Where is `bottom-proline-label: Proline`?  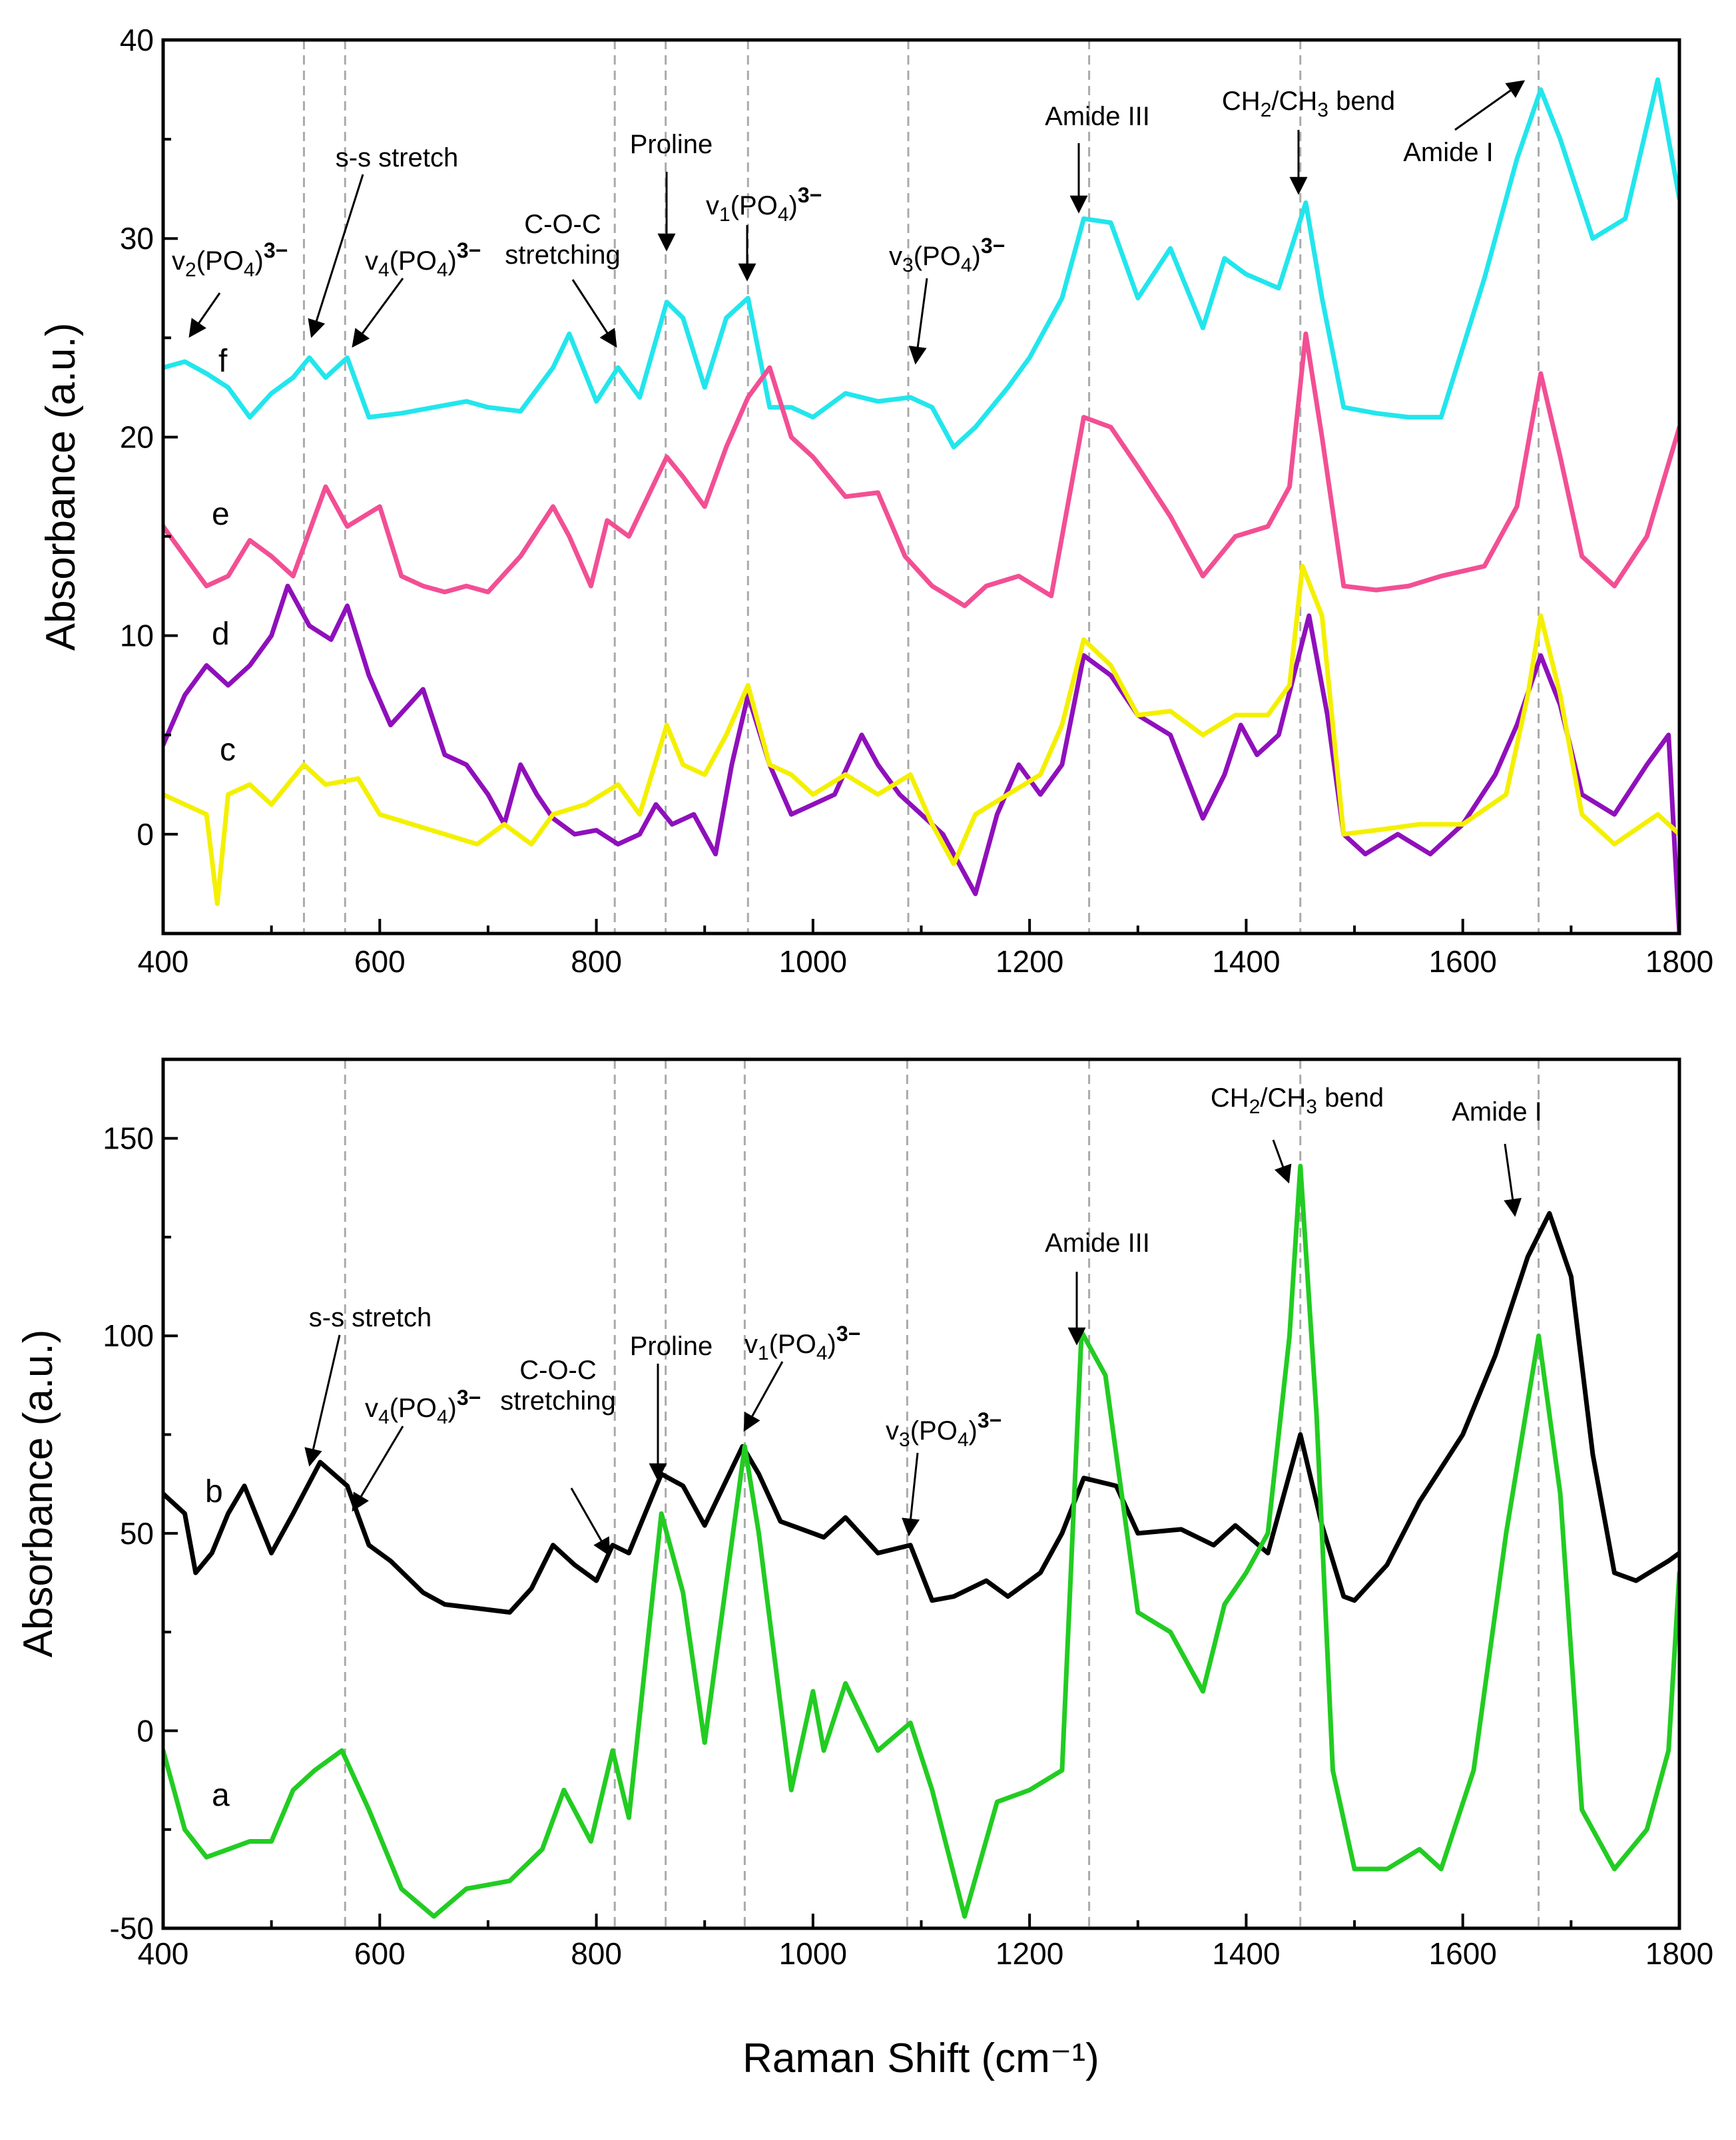
bottom-proline-label: Proline is located at coordinates (671, 1346).